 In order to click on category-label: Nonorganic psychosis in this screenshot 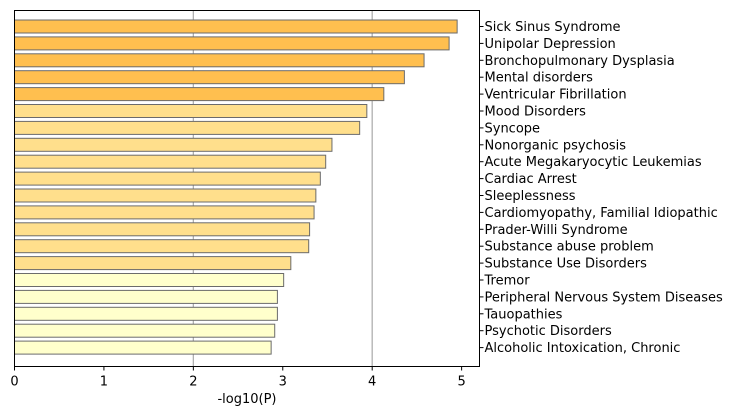, I will do `click(556, 145)`.